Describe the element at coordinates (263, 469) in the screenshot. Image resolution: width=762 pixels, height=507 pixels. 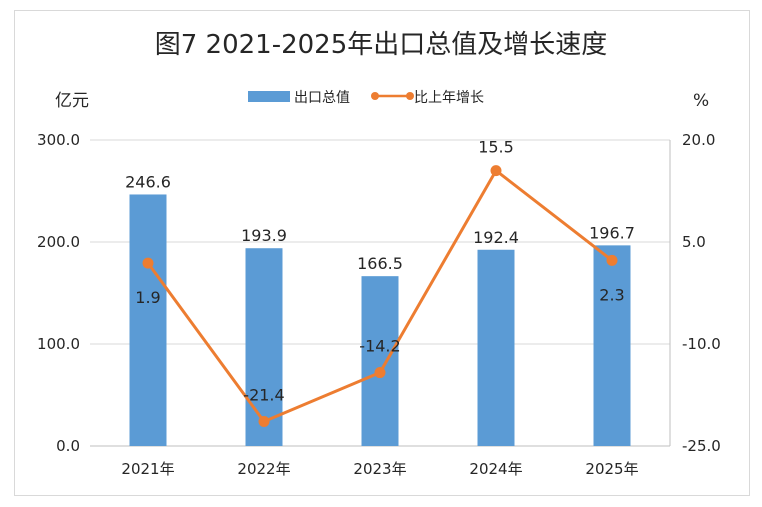
I see `x-tick-label: 2022年` at that location.